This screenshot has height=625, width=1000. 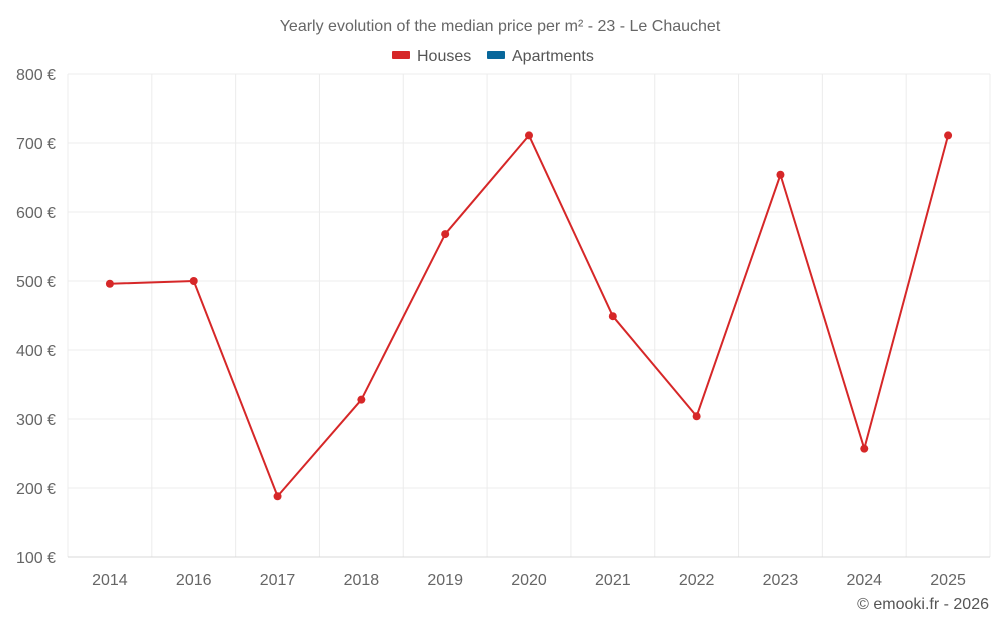 What do you see at coordinates (193, 281) in the screenshot?
I see `data-point-houses-2016` at bounding box center [193, 281].